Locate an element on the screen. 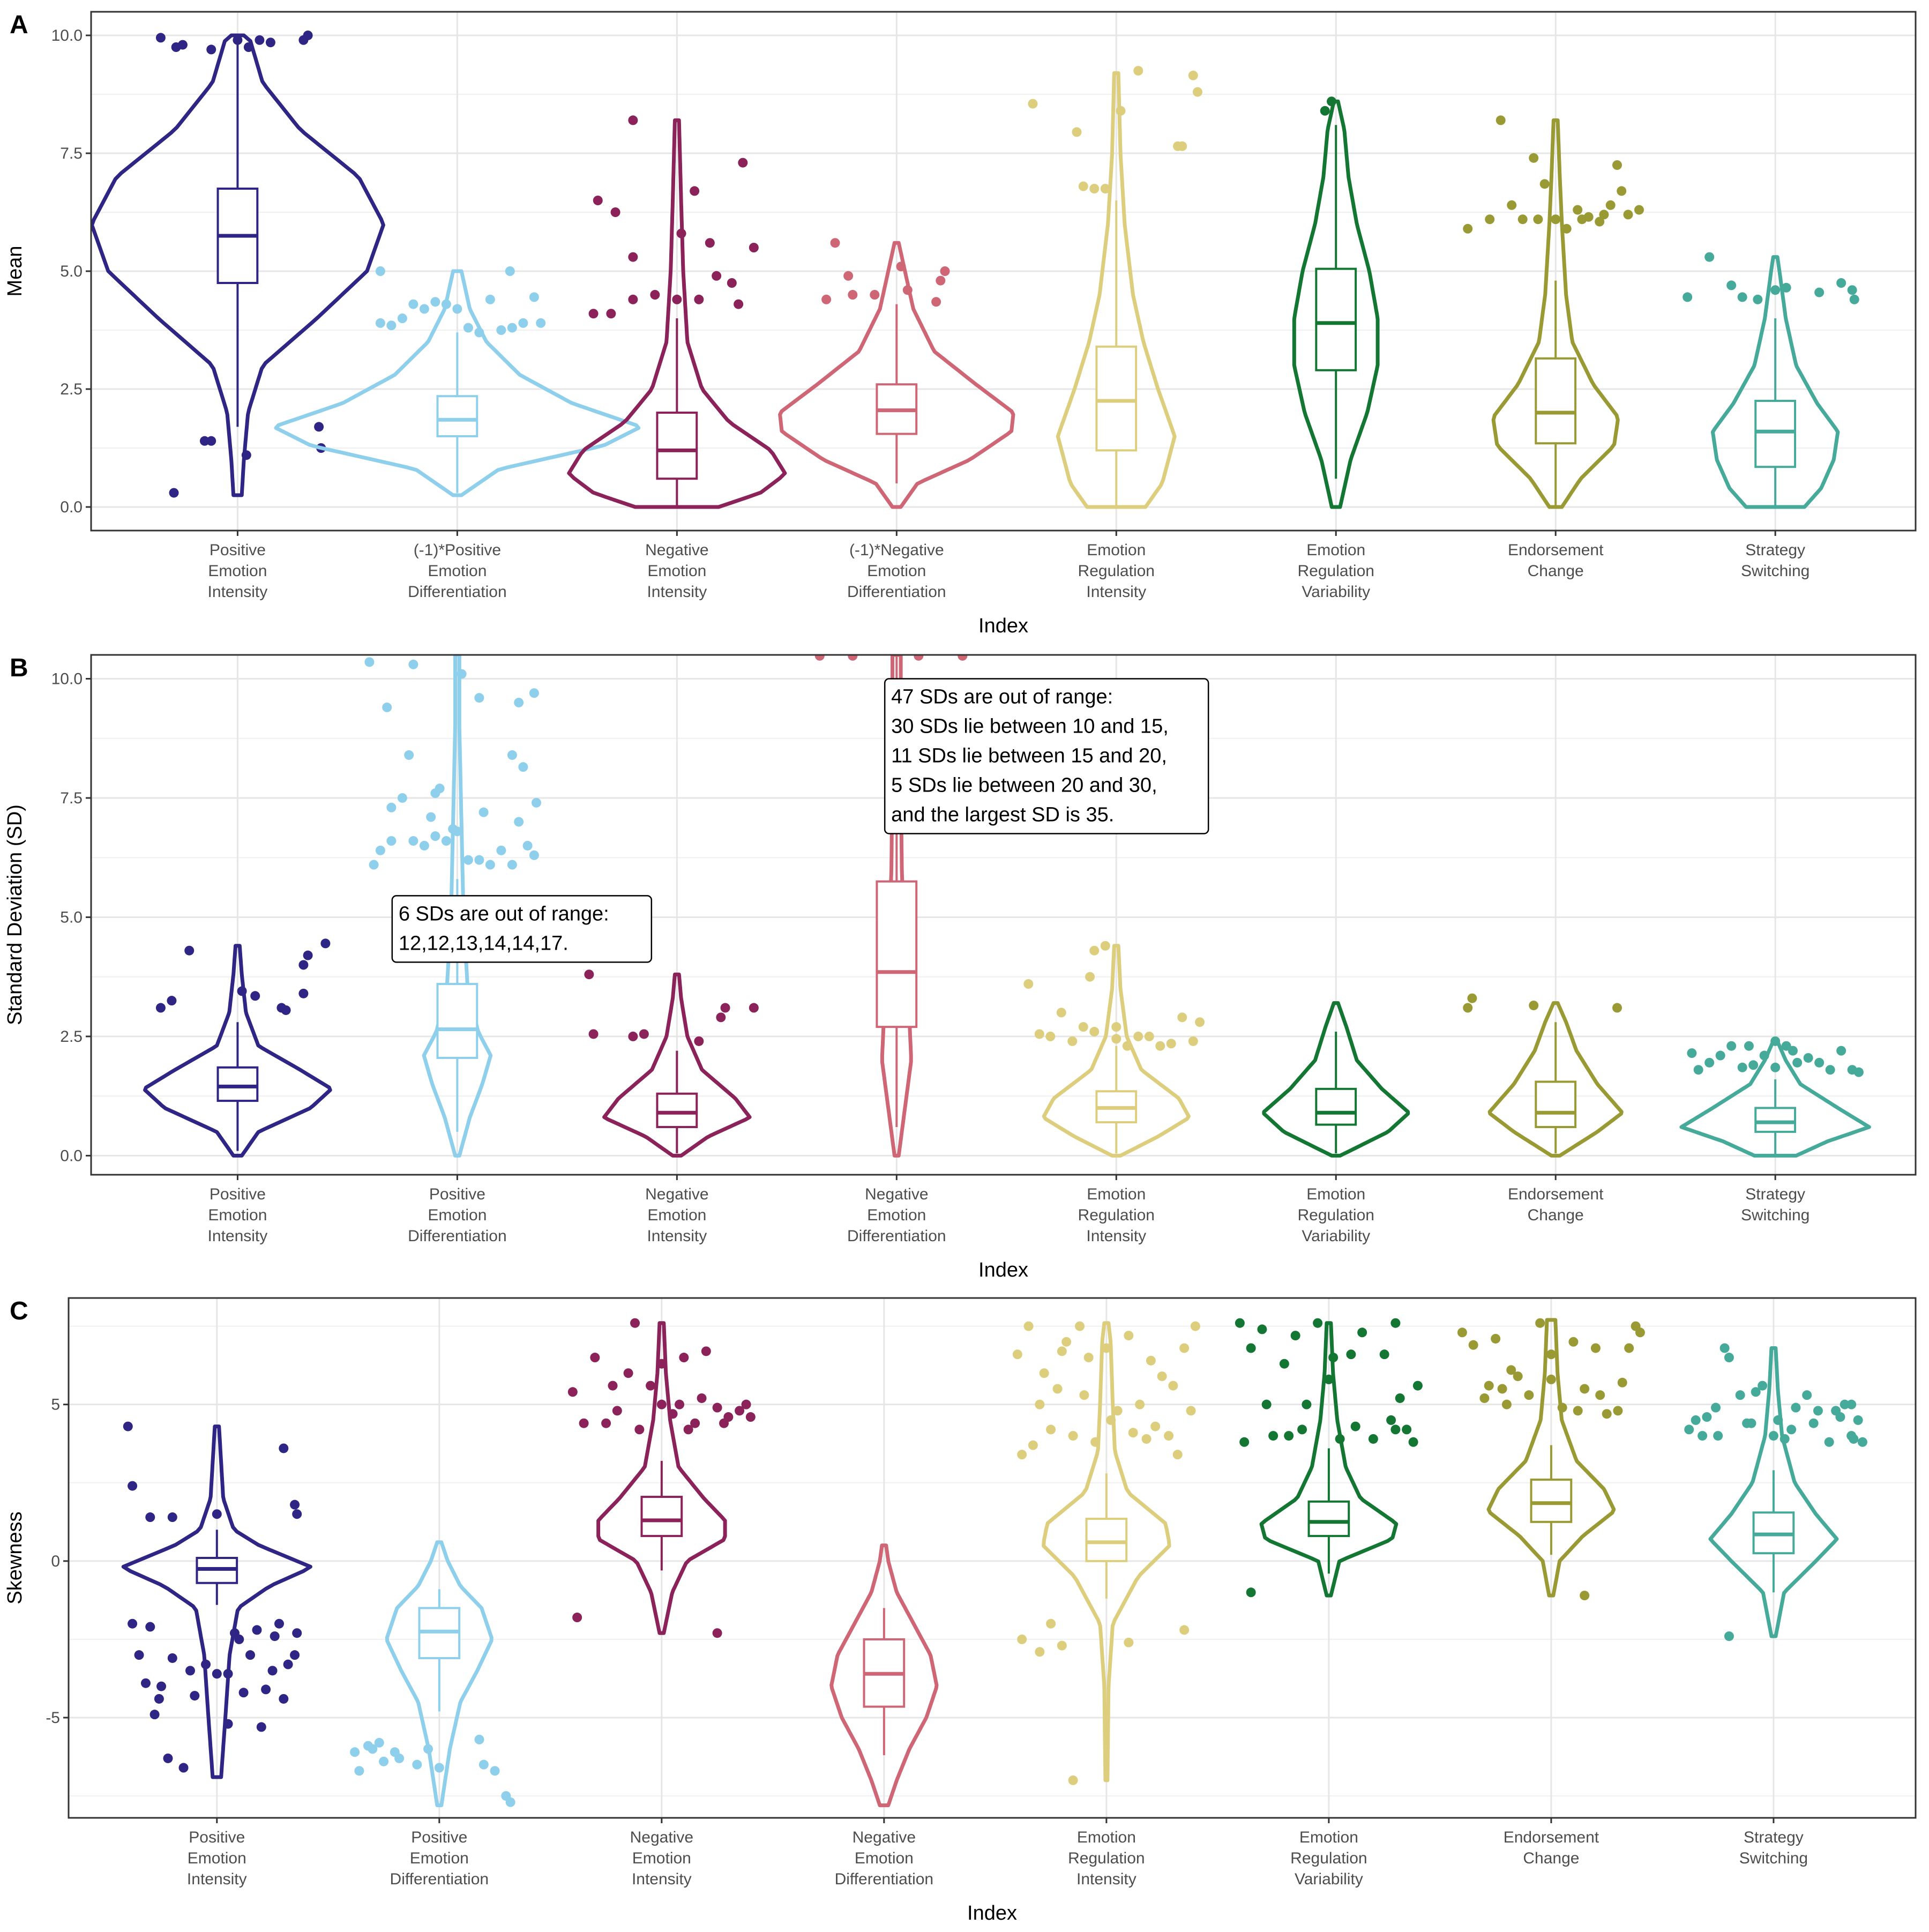  annotation-text: 6 SDs are out of range: is located at coordinates (504, 913).